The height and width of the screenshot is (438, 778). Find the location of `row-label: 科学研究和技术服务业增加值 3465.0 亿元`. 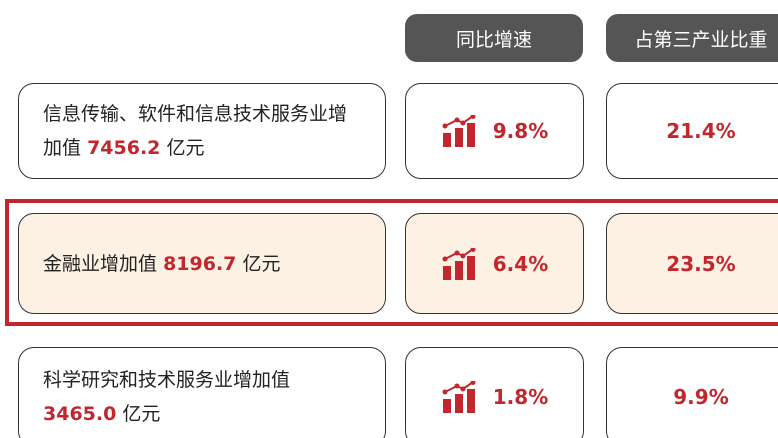

row-label: 科学研究和技术服务业增加值 3465.0 亿元 is located at coordinates (202, 397).